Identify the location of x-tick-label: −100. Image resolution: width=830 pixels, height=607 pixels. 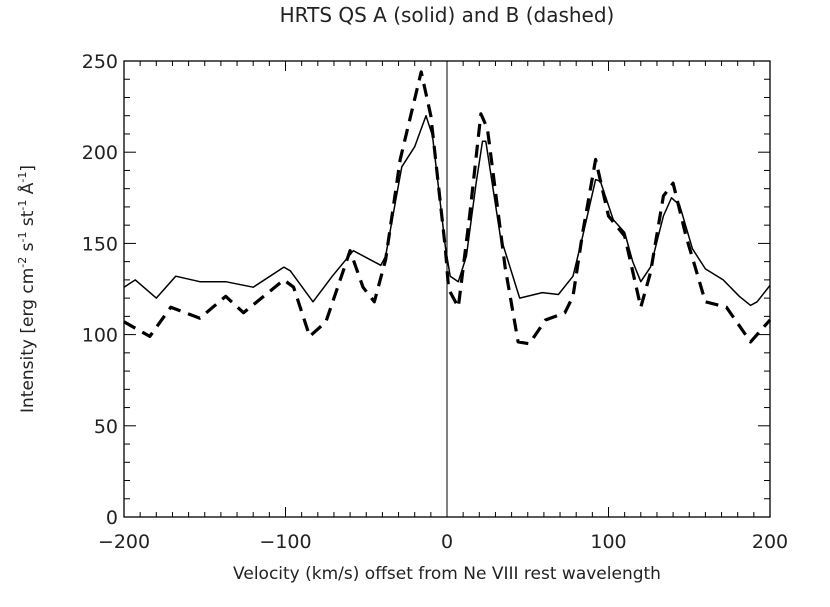
(285, 542).